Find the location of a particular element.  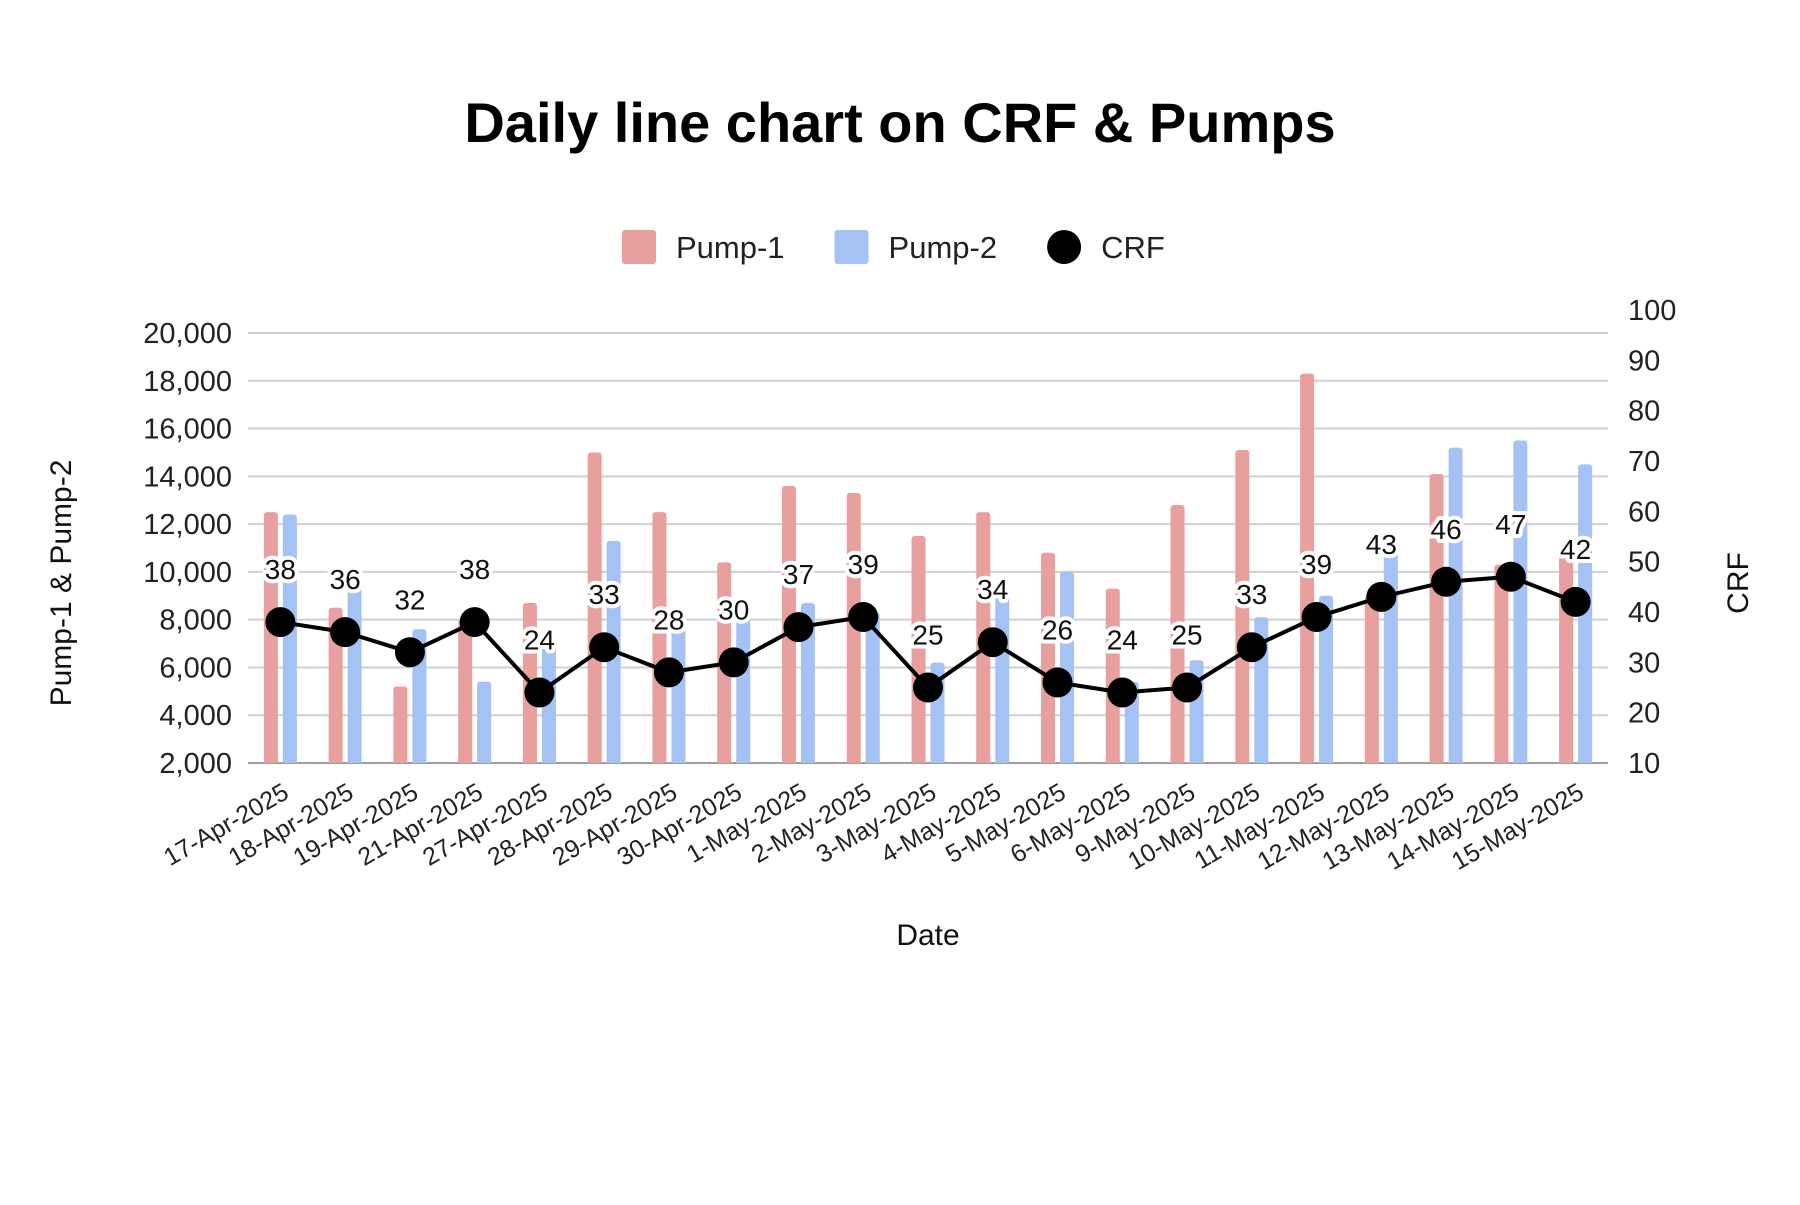

right-tick-label: 70 is located at coordinates (1644, 462).